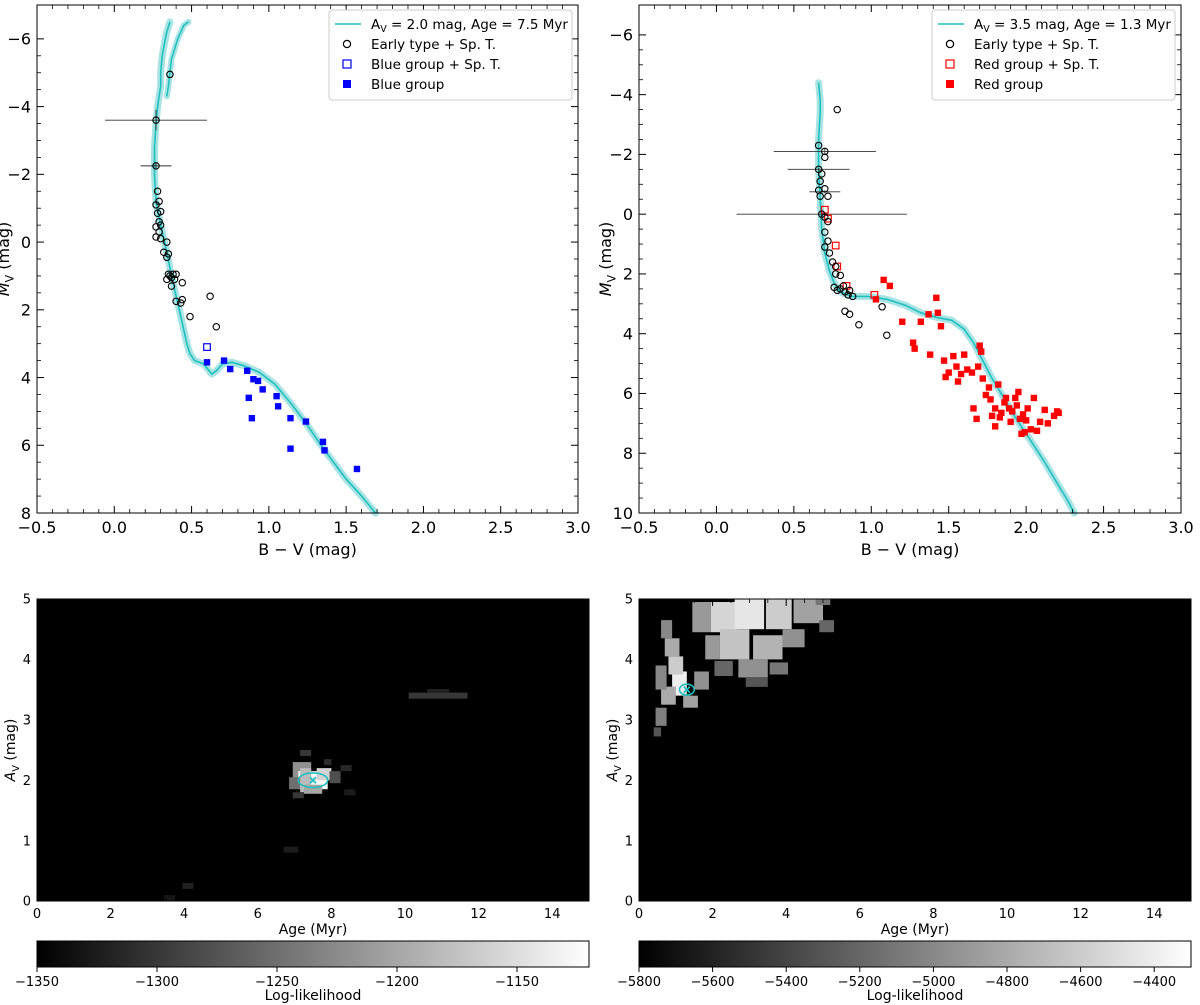 This screenshot has height=1005, width=1200. What do you see at coordinates (786, 982) in the screenshot?
I see `colorbar-tick-label: −5400` at bounding box center [786, 982].